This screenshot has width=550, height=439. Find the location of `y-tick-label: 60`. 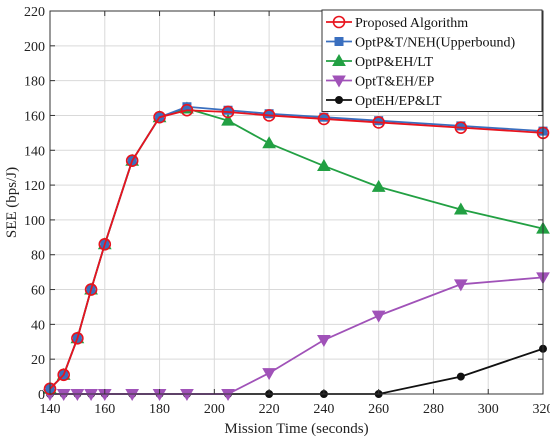

y-tick-label: 60 is located at coordinates (38, 291).